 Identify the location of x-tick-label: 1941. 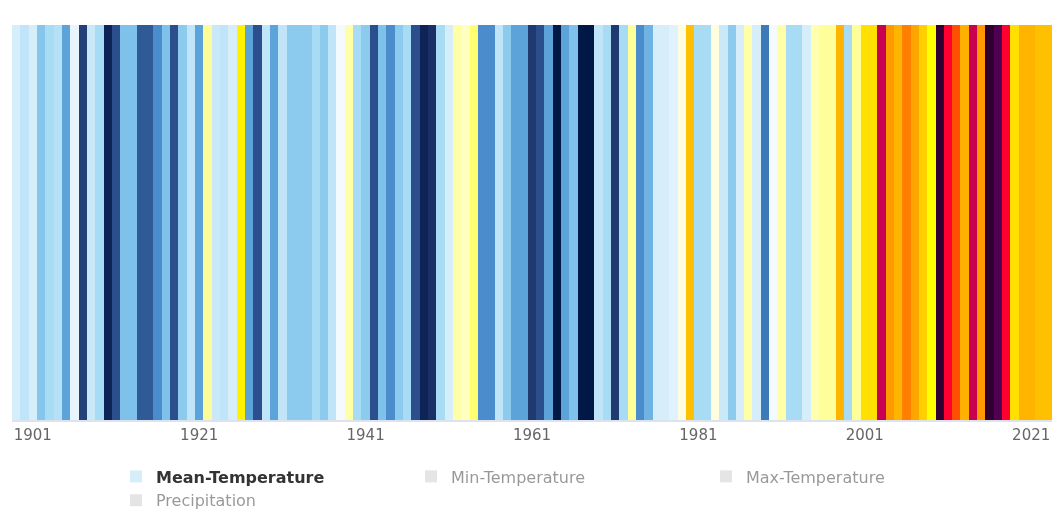
(365, 435).